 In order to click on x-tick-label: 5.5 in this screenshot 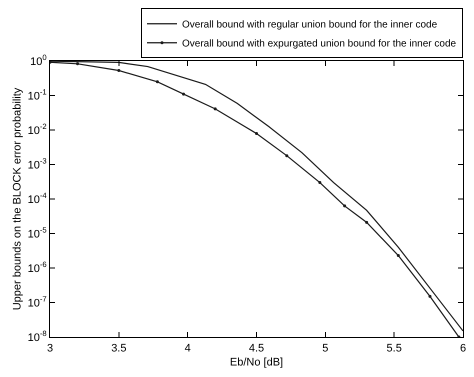, I will do `click(394, 348)`.